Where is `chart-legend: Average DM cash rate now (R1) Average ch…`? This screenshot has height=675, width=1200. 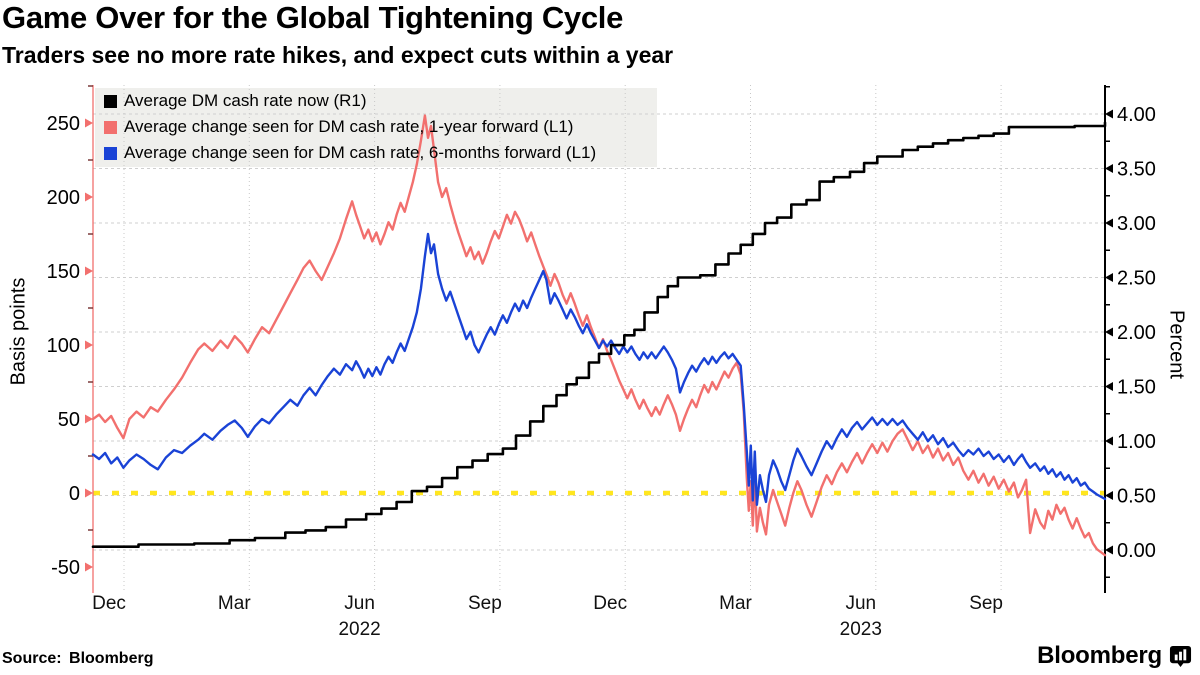
chart-legend: Average DM cash rate now (R1) Average ch… is located at coordinates (376, 127).